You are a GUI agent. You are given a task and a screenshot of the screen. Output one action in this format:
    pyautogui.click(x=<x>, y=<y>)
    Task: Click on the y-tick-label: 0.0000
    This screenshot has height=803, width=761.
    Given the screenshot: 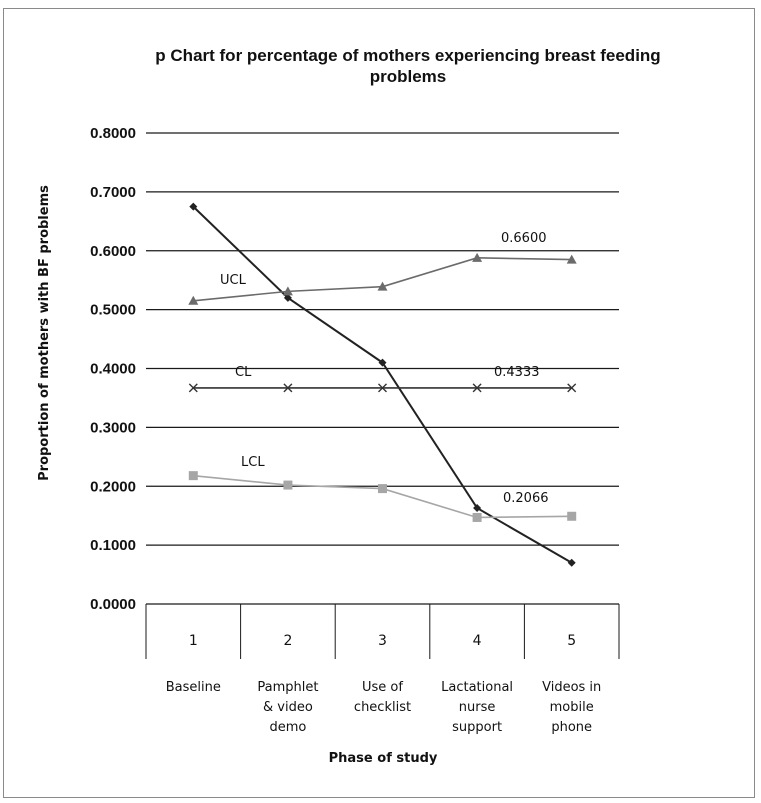 What is the action you would take?
    pyautogui.click(x=113, y=604)
    